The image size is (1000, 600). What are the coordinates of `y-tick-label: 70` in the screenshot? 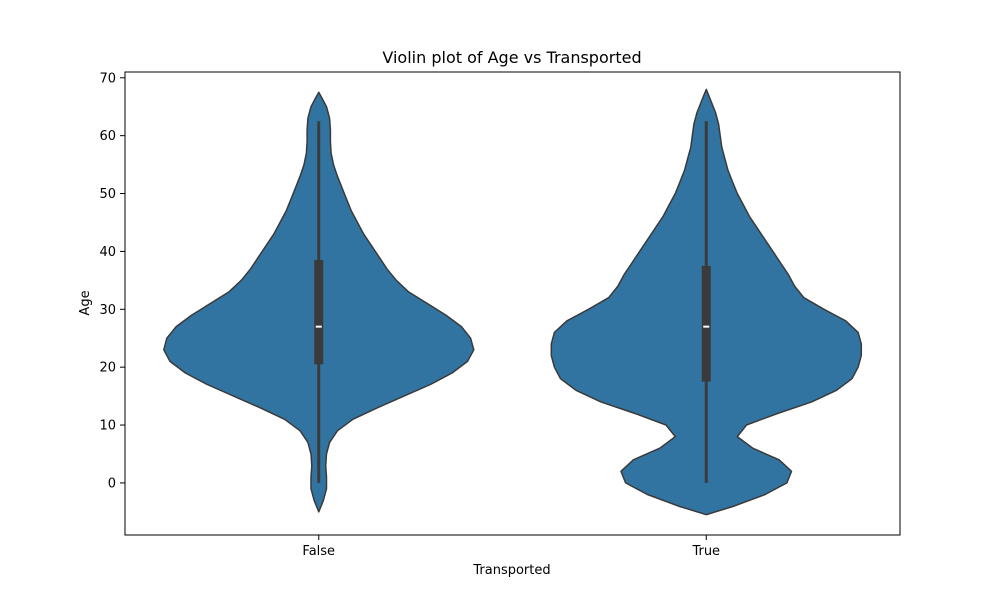 It's located at (107, 78).